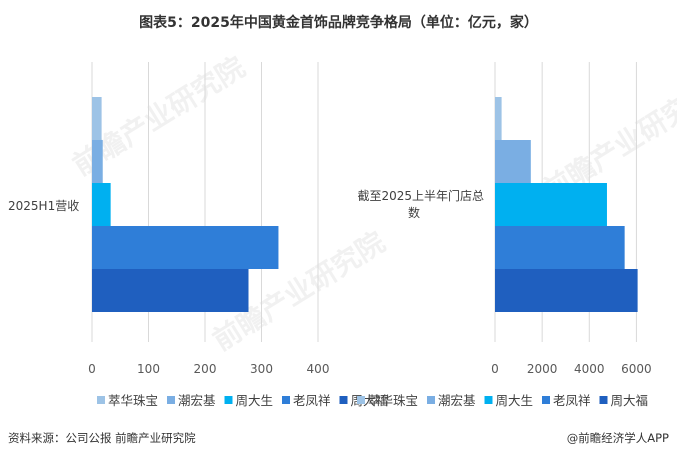 This screenshot has height=458, width=677. I want to click on x-tick-label: 4000, so click(589, 369).